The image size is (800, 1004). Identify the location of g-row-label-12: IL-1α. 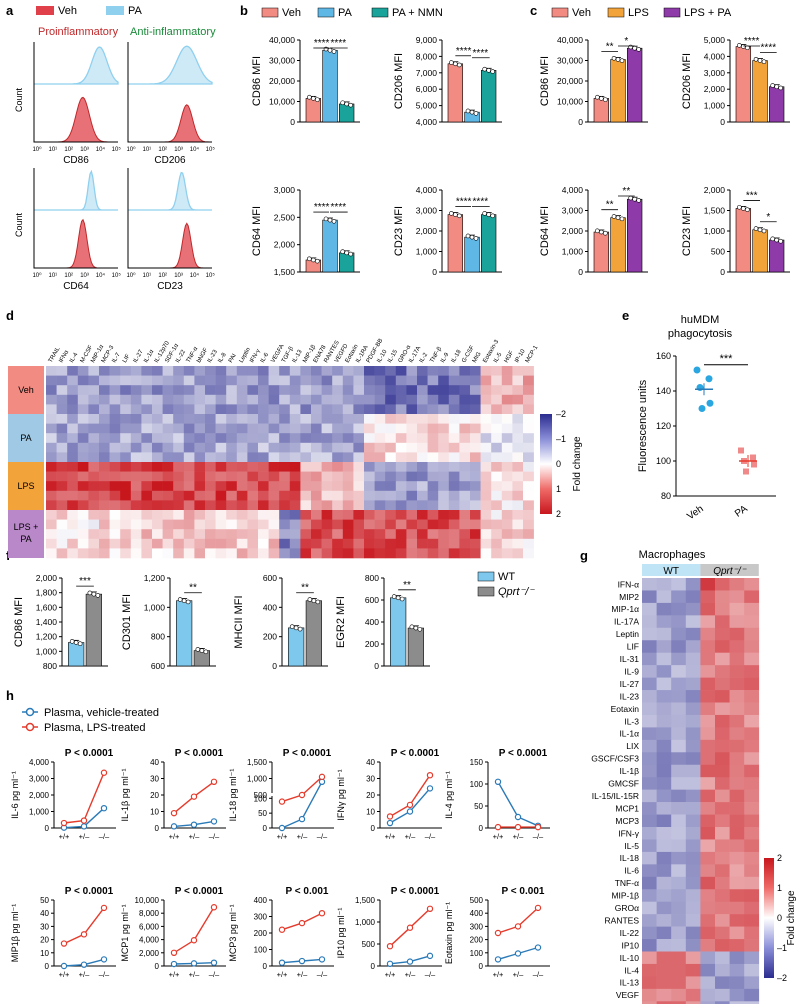
(629, 734).